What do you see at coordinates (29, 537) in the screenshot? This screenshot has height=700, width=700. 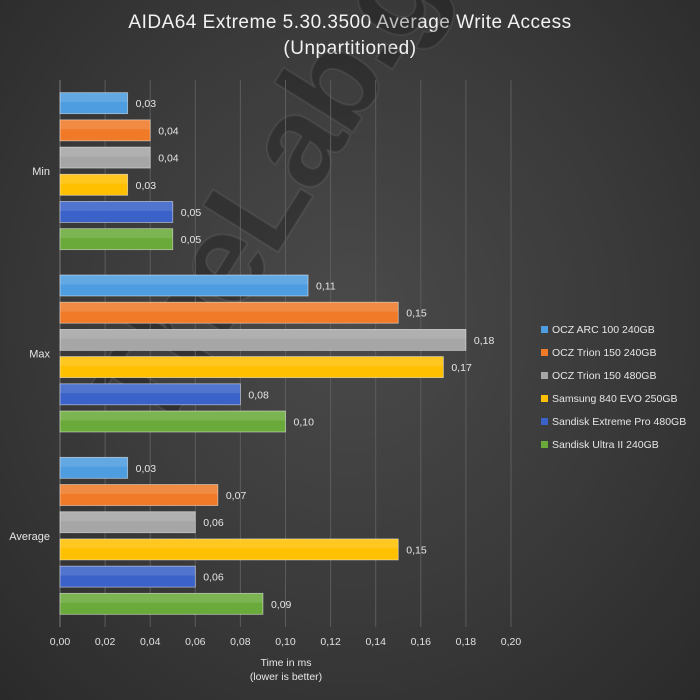 I see `category-label: Average` at bounding box center [29, 537].